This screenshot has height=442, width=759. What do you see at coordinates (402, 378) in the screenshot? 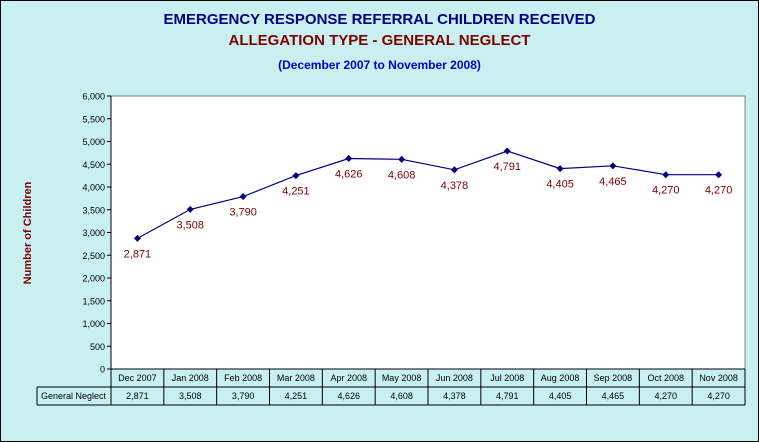
I see `x-tick-label: May 2008` at bounding box center [402, 378].